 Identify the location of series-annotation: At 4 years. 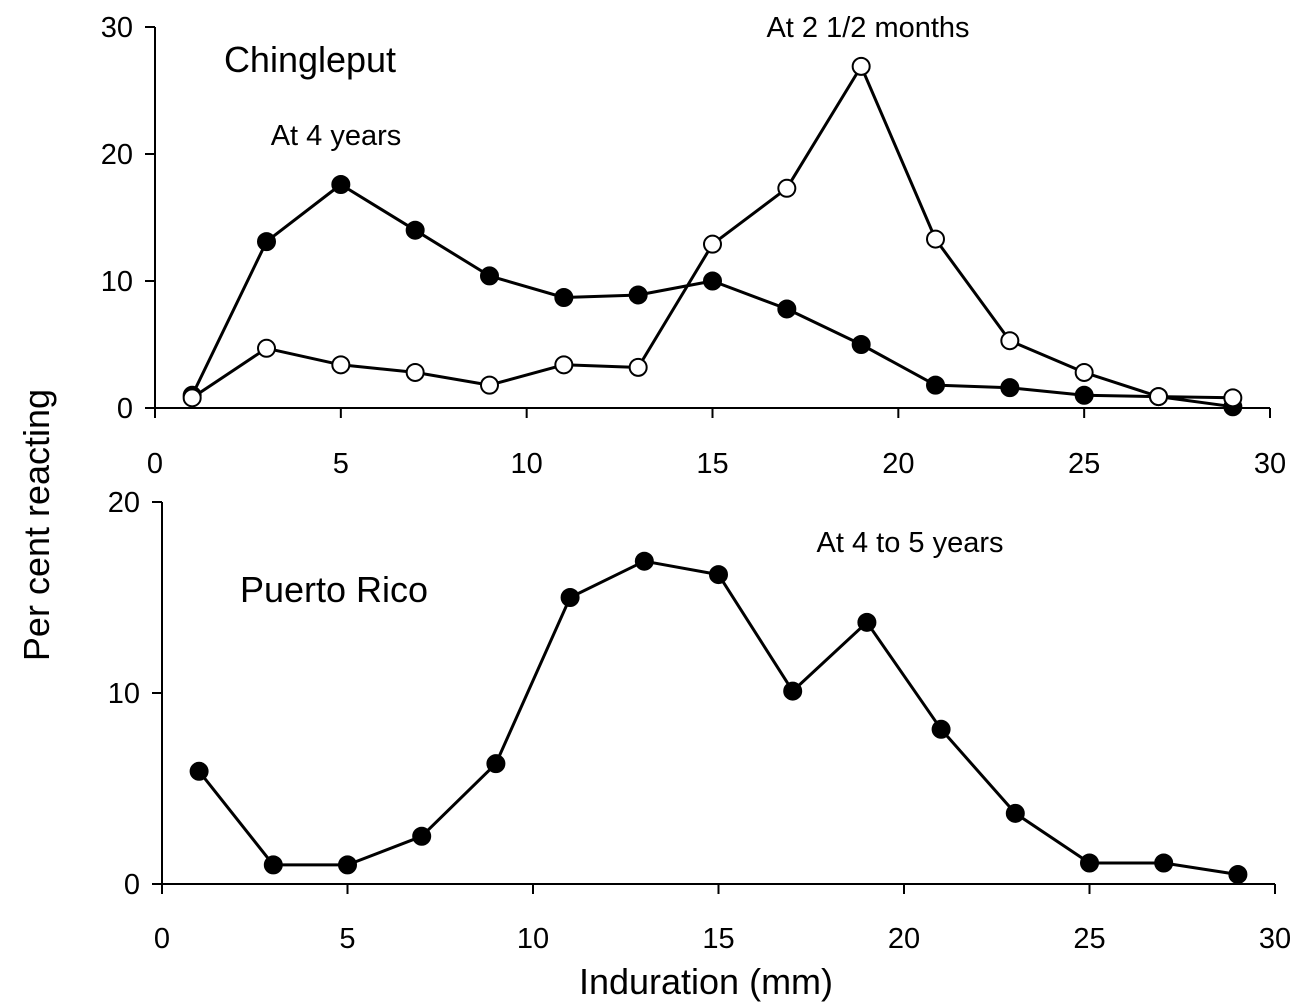
(336, 136).